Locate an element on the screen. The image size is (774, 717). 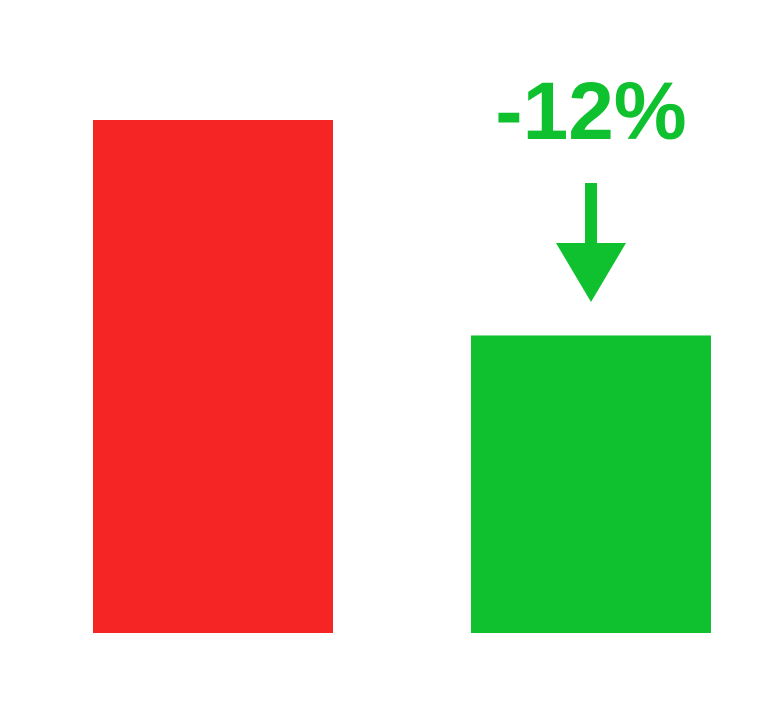
down-arrow-head is located at coordinates (591, 272).